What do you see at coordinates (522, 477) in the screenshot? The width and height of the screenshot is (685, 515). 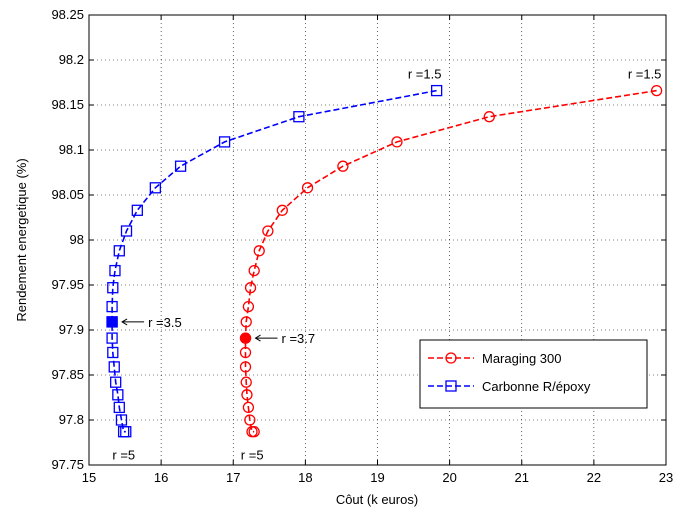 I see `x-tick-label: 21` at bounding box center [522, 477].